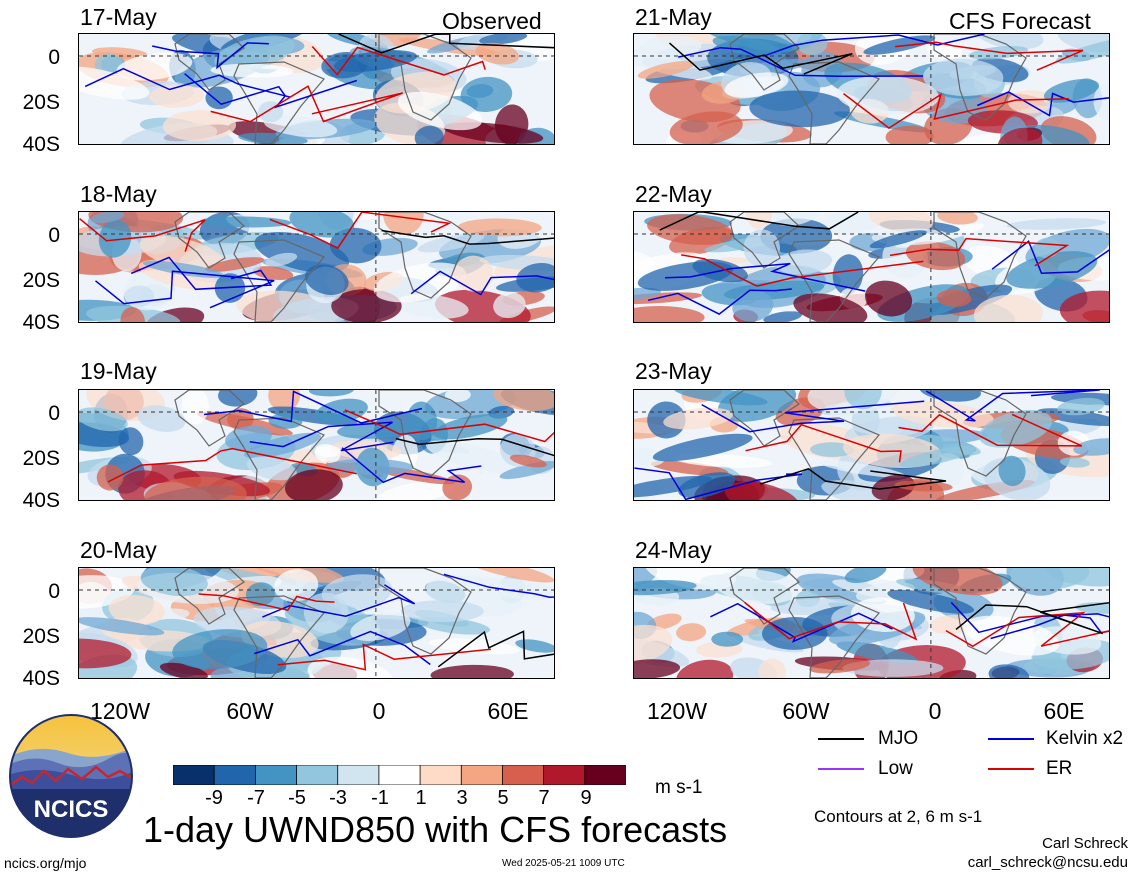 Image resolution: width=1135 pixels, height=878 pixels. I want to click on panel-date-18-may: 18-May, so click(118, 194).